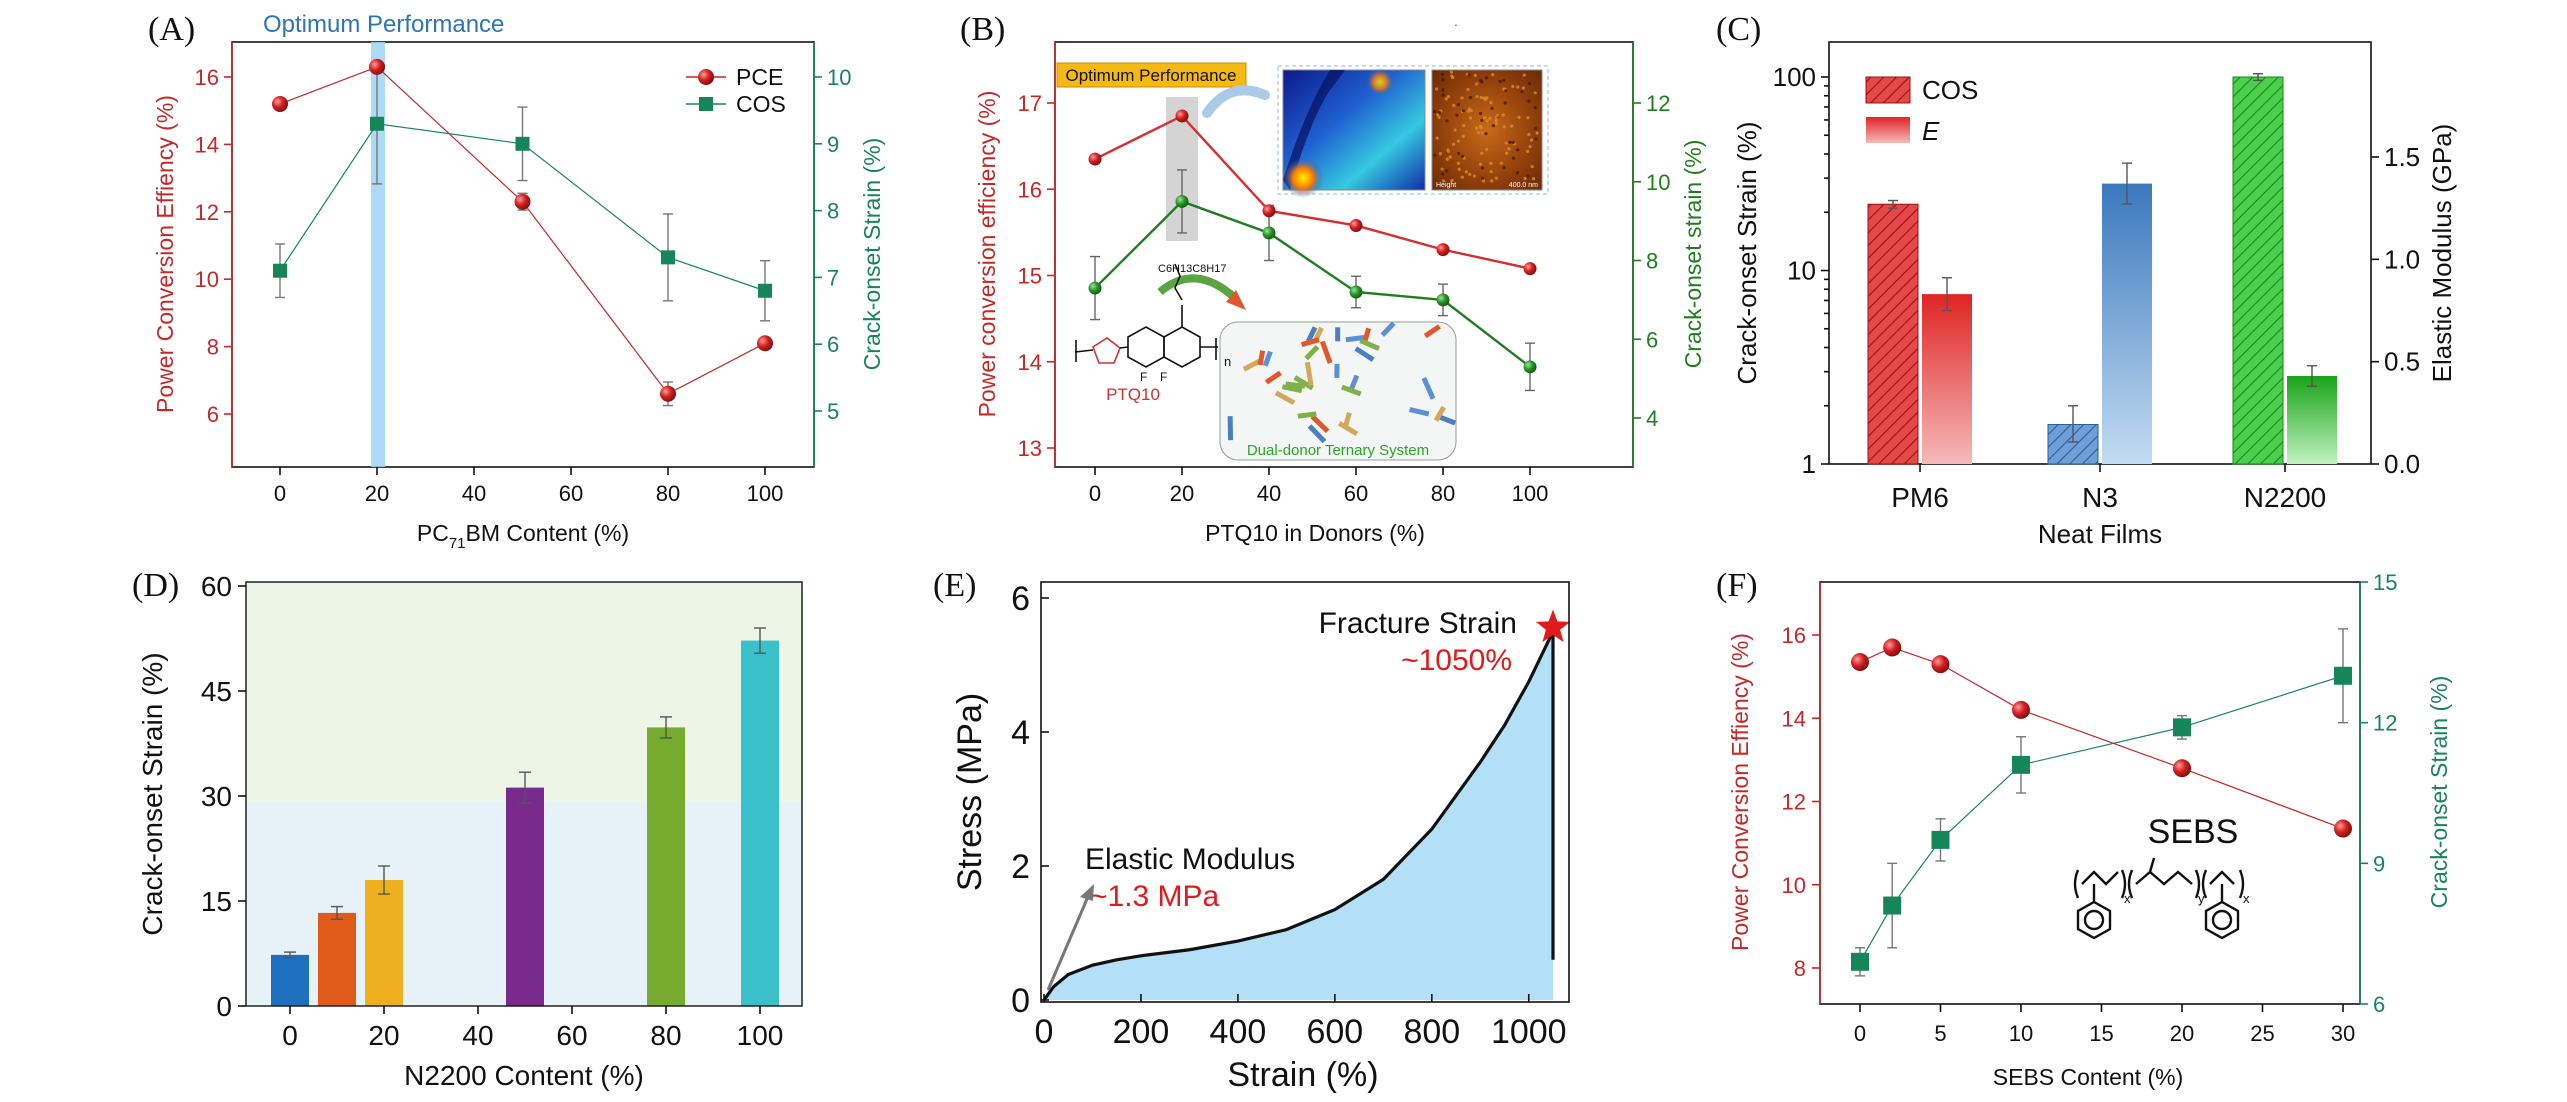 Image resolution: width=2567 pixels, height=1102 pixels. I want to click on legend-pce-label: PCE, so click(759, 77).